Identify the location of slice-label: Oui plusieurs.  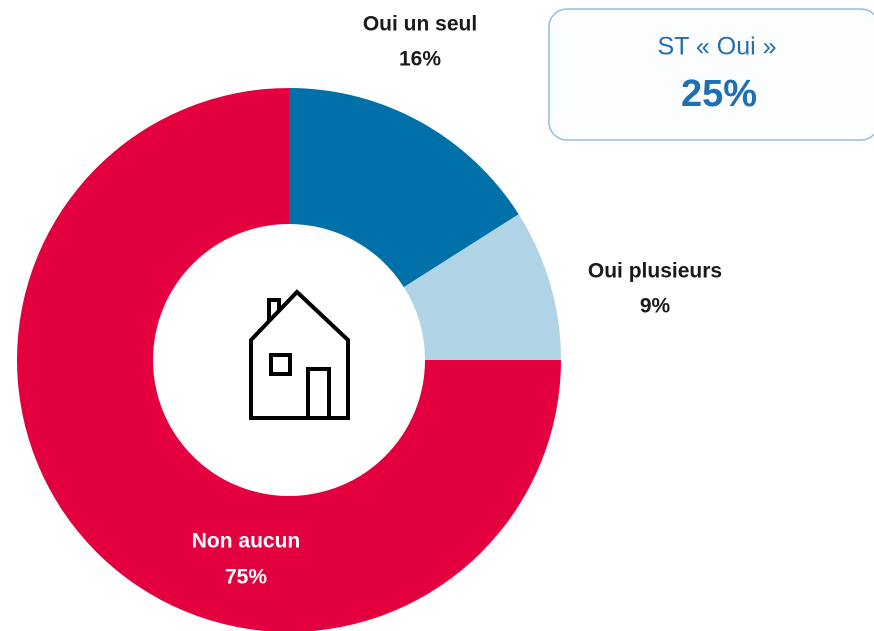
(655, 271).